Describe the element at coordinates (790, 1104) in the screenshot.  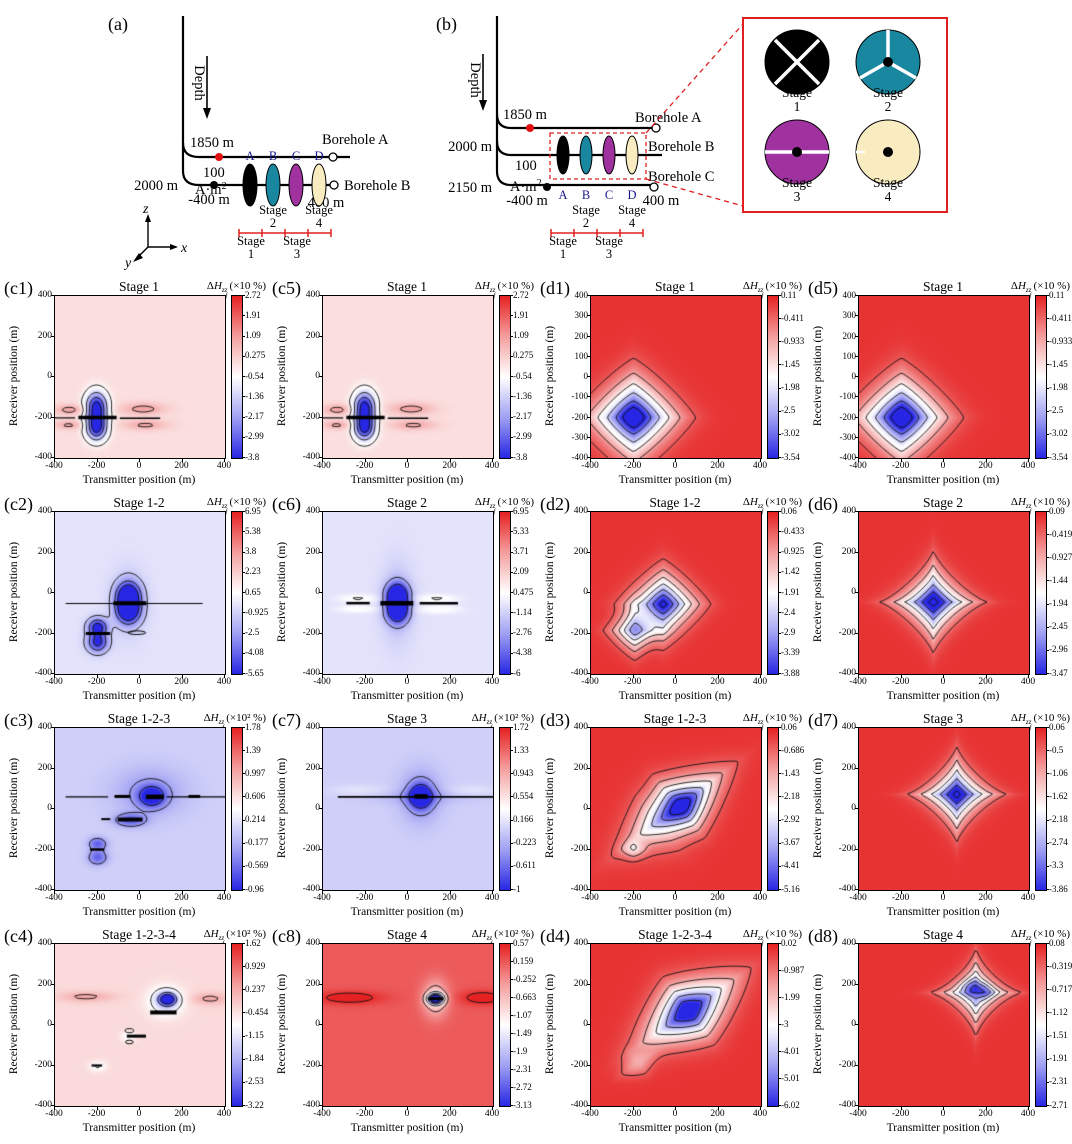
I see `colorbar-tick-label: -6.02` at that location.